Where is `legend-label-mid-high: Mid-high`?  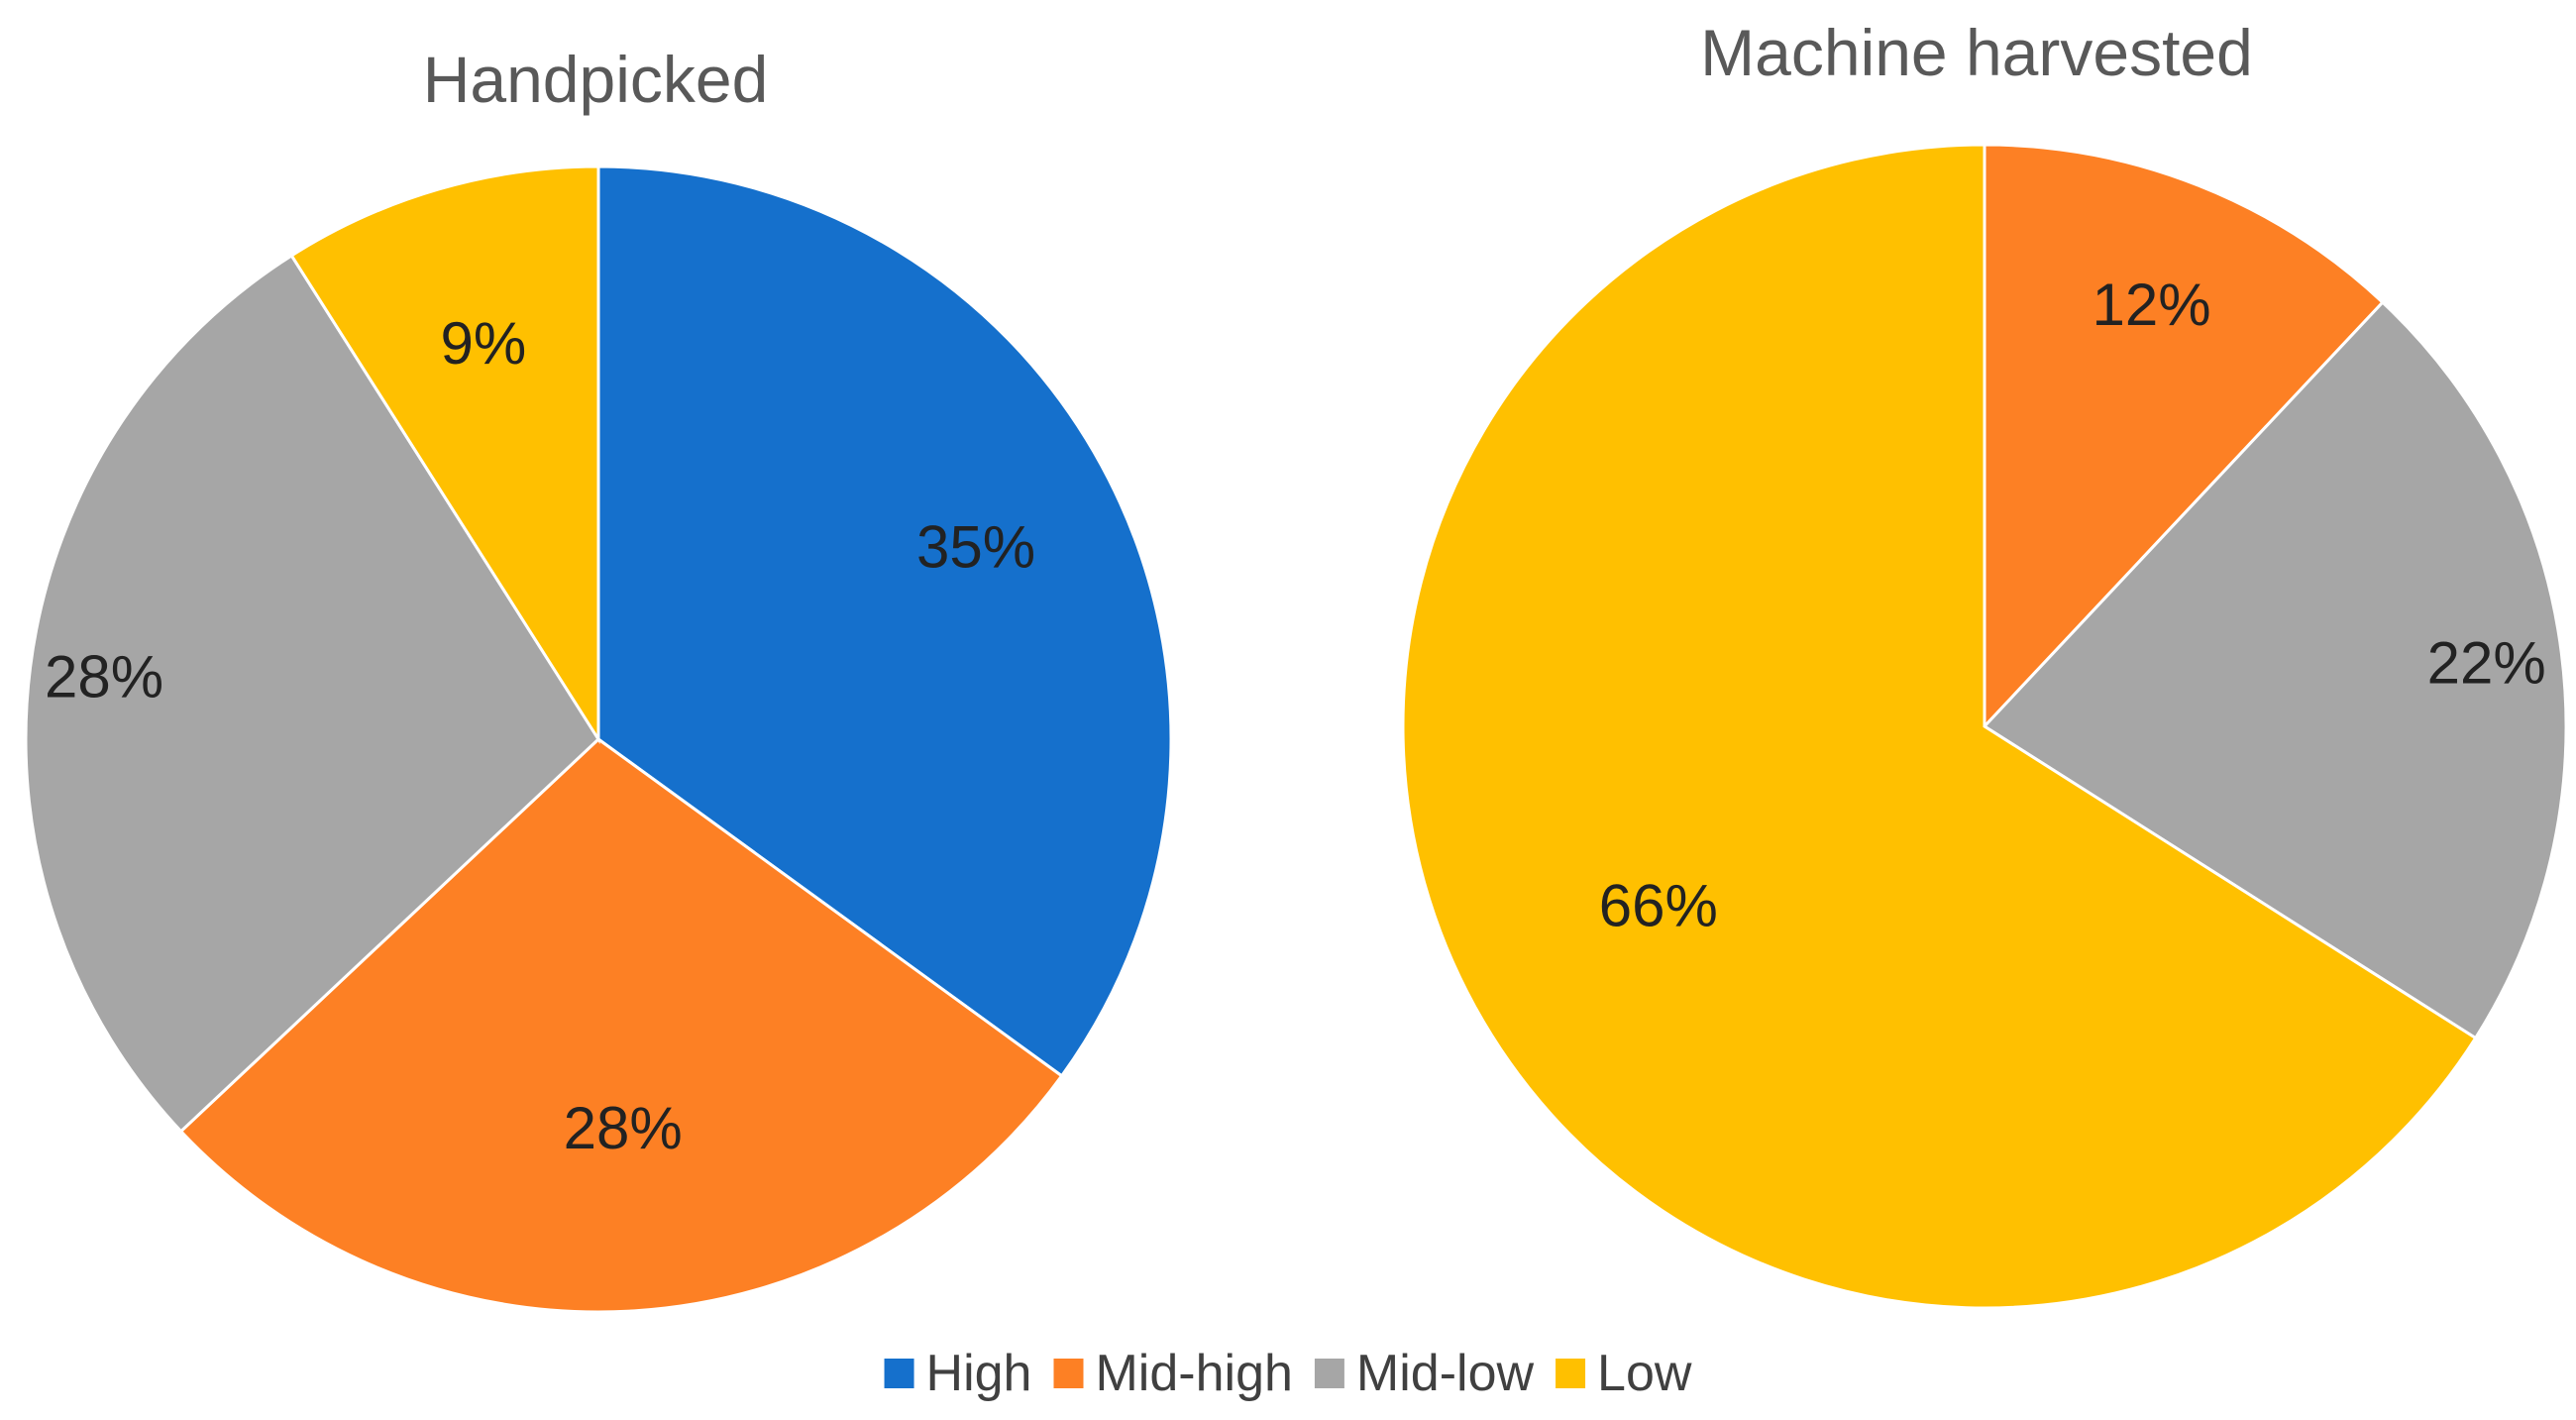
legend-label-mid-high: Mid-high is located at coordinates (1194, 1374).